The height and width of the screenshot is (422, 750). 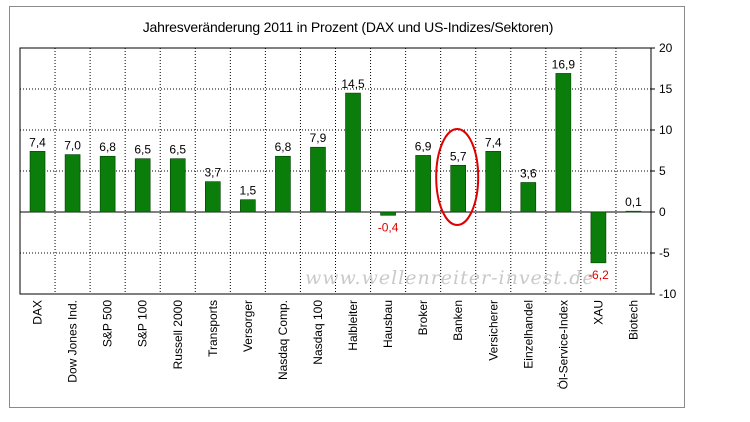 What do you see at coordinates (633, 320) in the screenshot?
I see `category-label: Biotech` at bounding box center [633, 320].